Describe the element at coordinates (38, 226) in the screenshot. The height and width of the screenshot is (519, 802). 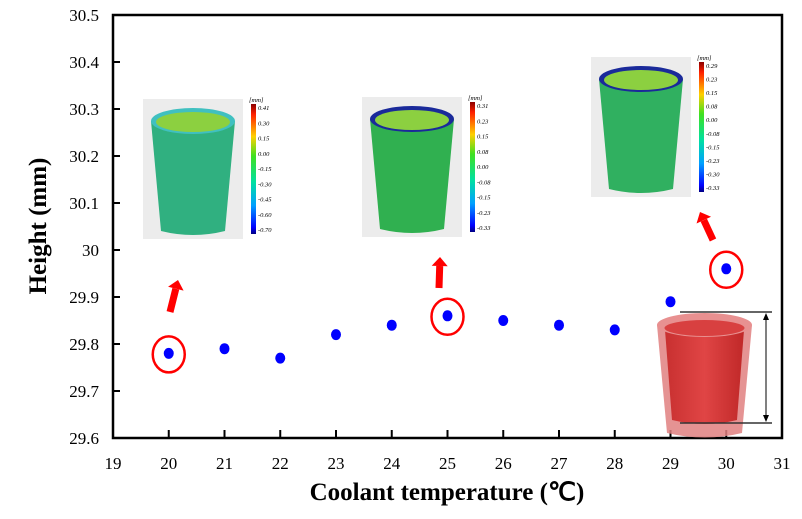
I see `y-axis-label: Height (mm)` at that location.